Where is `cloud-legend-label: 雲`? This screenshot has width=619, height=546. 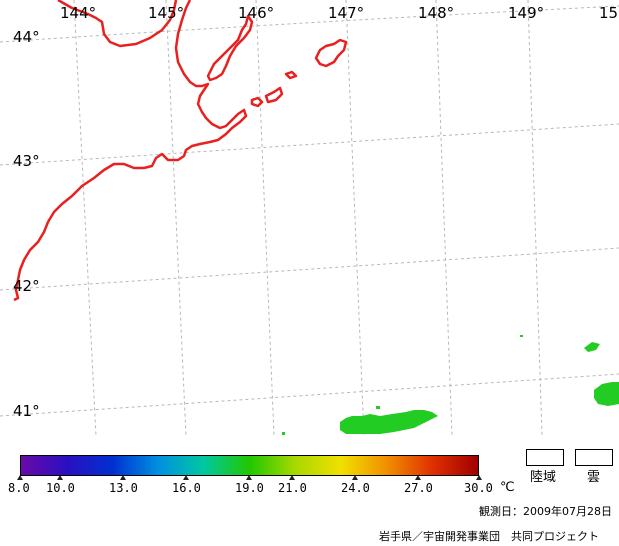 cloud-legend-label: 雲 is located at coordinates (594, 477).